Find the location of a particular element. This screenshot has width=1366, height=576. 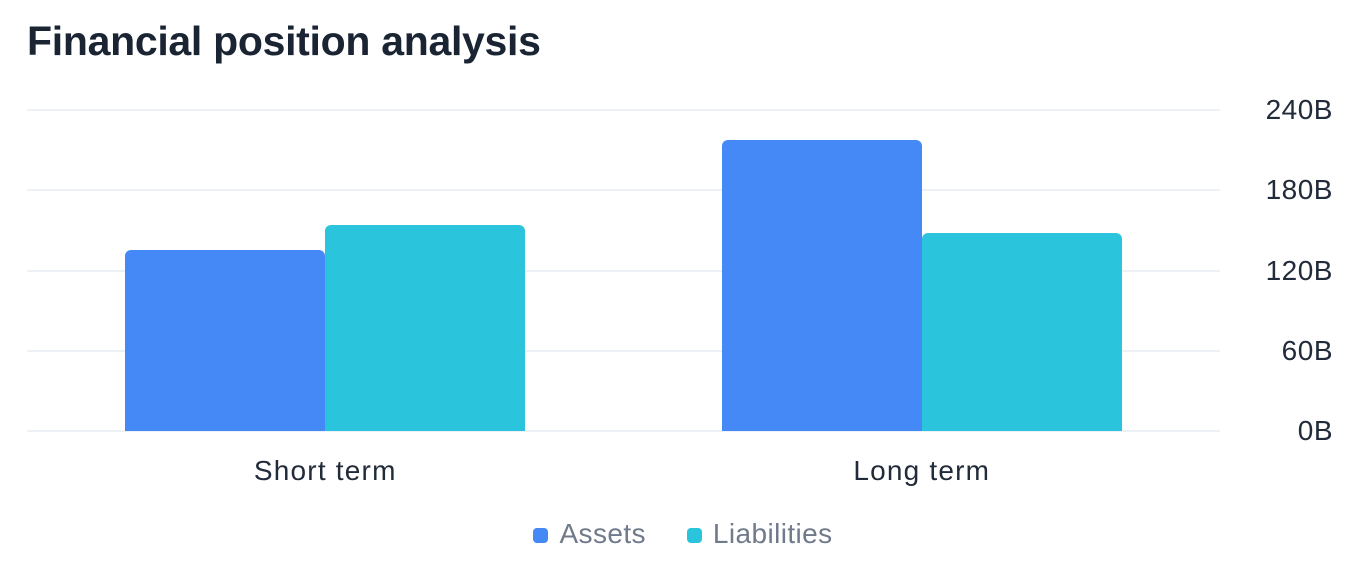

gridline-0b is located at coordinates (623, 431).